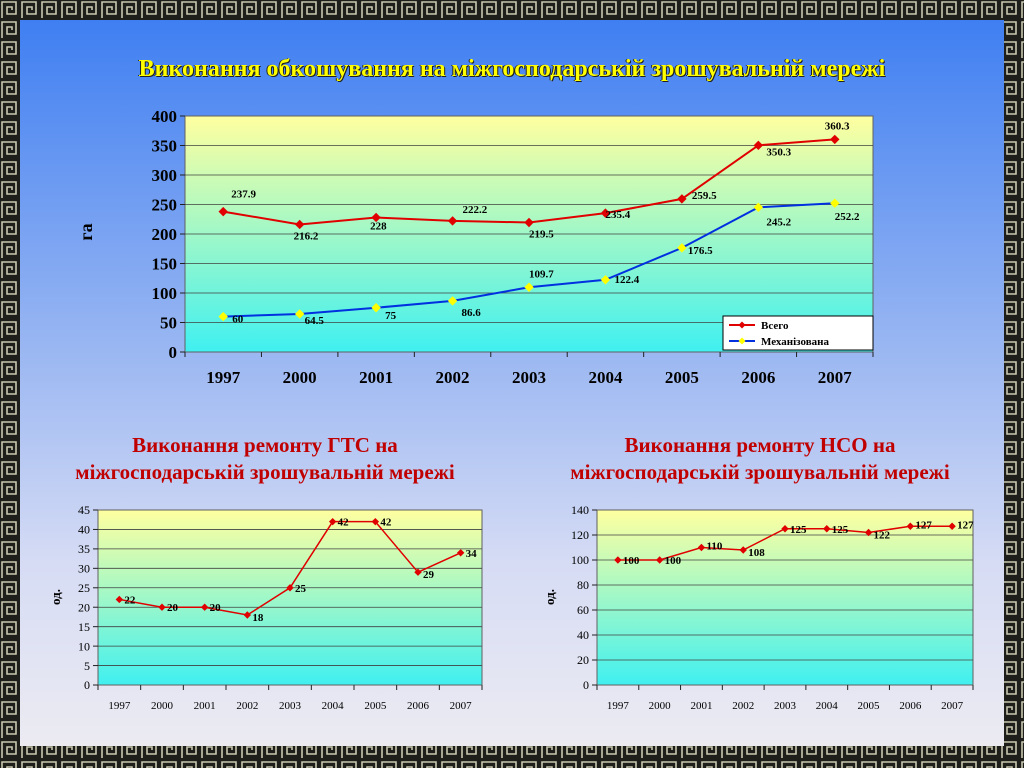 Image resolution: width=1024 pixels, height=768 pixels. Describe the element at coordinates (475, 210) in the screenshot. I see `mowing-series-1-data-label: 222.2` at that location.